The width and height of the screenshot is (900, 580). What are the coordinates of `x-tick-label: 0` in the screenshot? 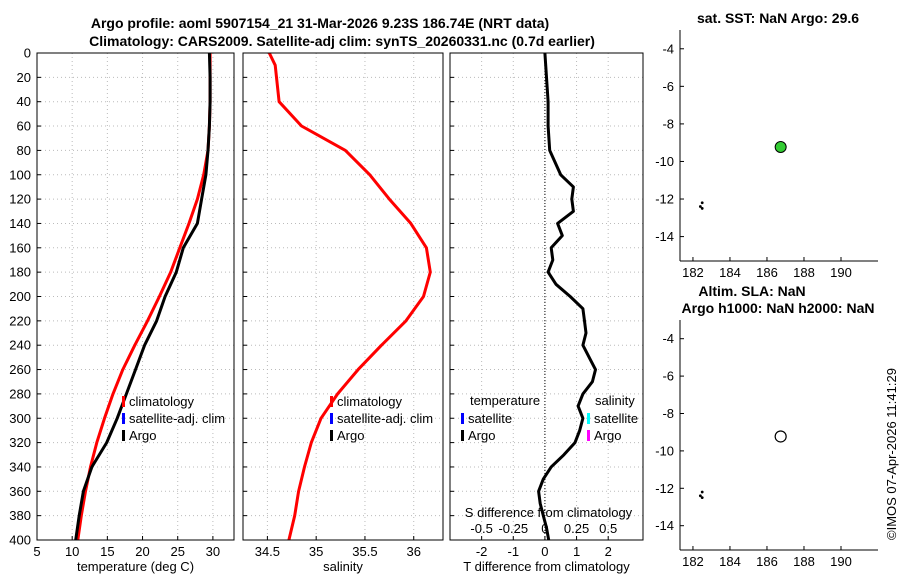 It's located at (544, 551).